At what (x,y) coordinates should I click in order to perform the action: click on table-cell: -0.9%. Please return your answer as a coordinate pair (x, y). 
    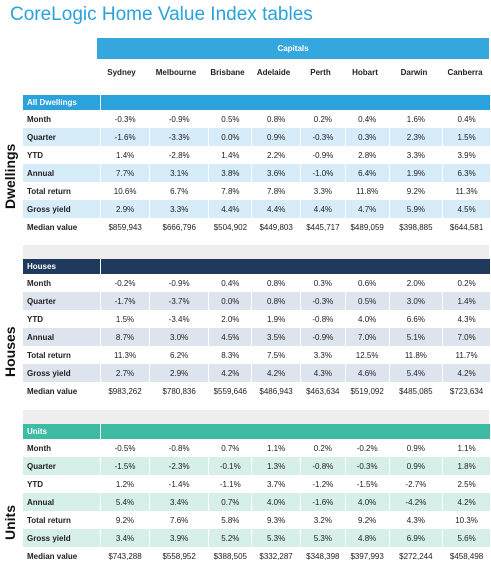
    Looking at the image, I should click on (179, 119).